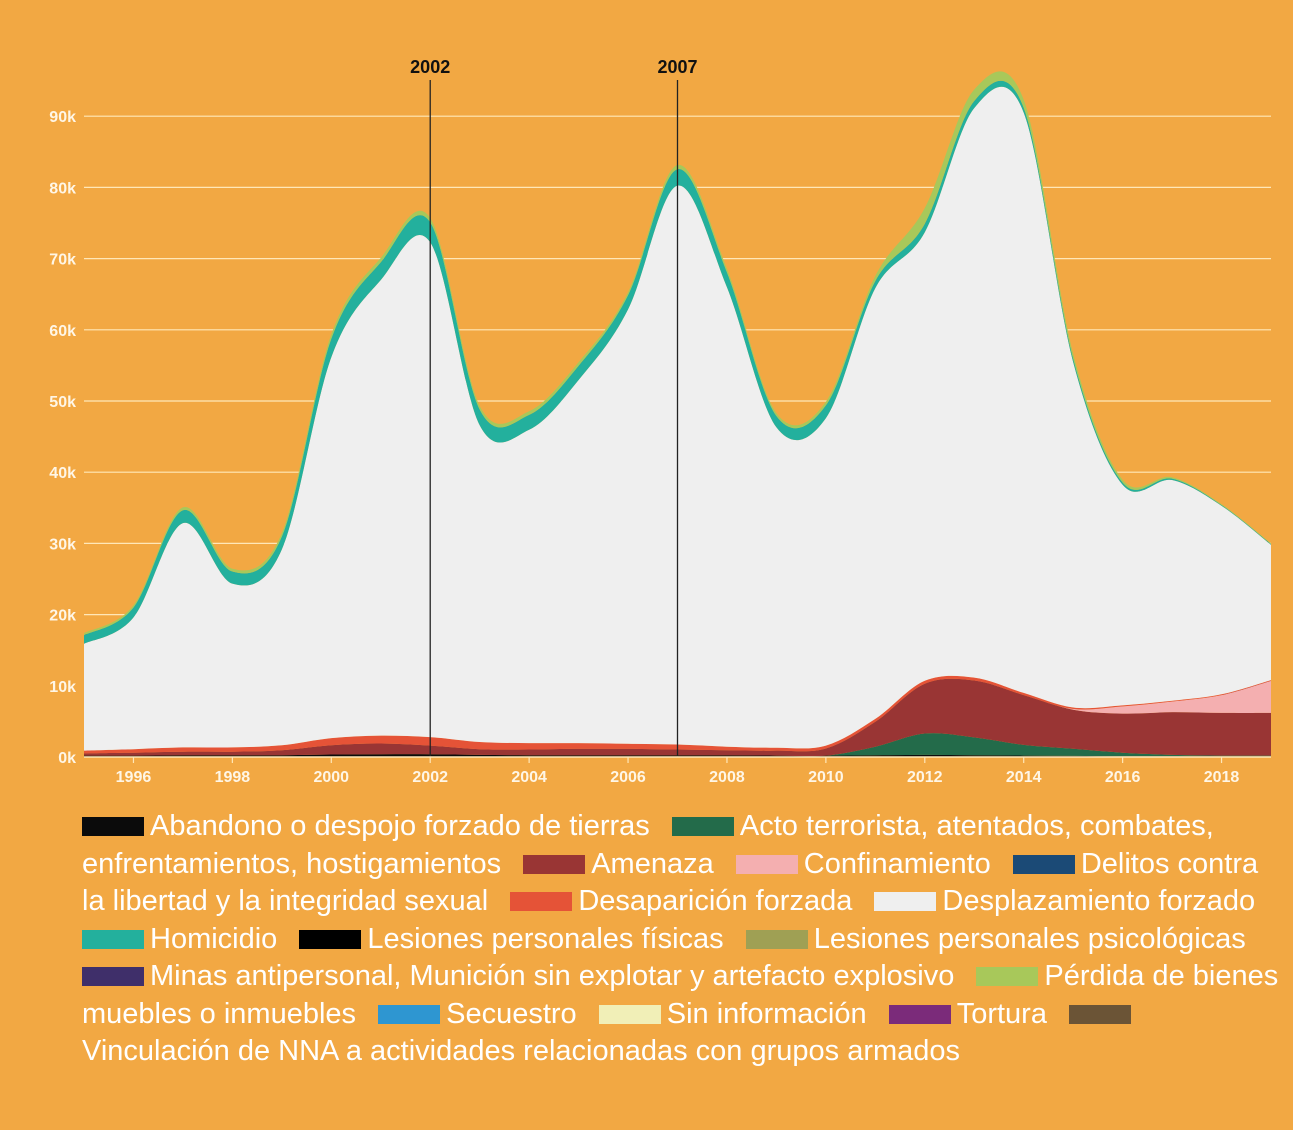  What do you see at coordinates (652, 863) in the screenshot?
I see `legend-label: Amenaza` at bounding box center [652, 863].